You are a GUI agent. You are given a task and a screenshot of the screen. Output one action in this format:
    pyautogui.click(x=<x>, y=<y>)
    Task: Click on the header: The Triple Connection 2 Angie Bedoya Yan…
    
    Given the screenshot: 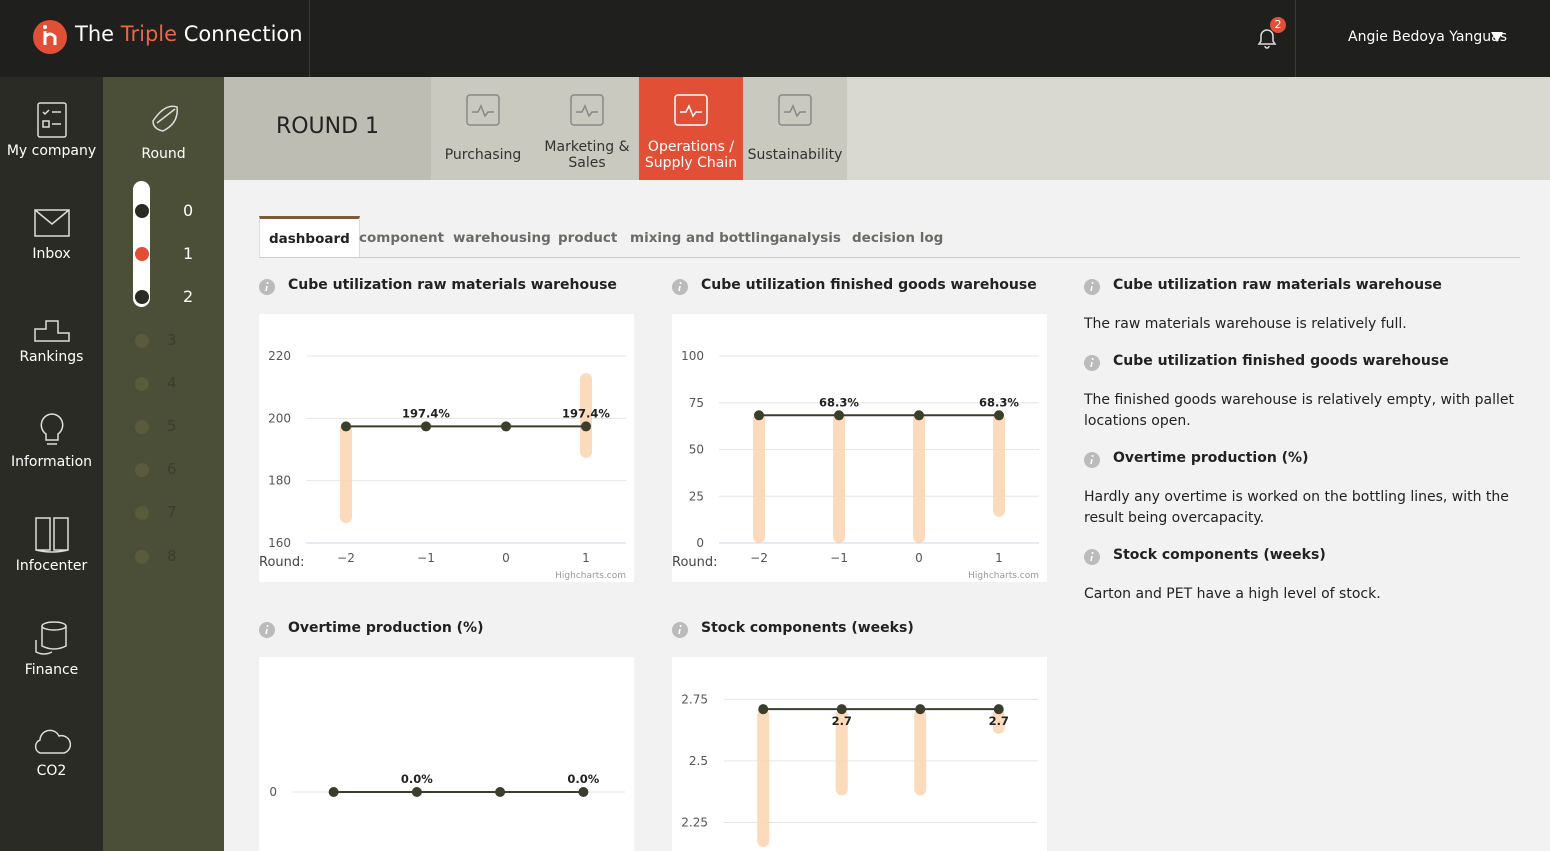 What is the action you would take?
    pyautogui.click(x=775, y=38)
    